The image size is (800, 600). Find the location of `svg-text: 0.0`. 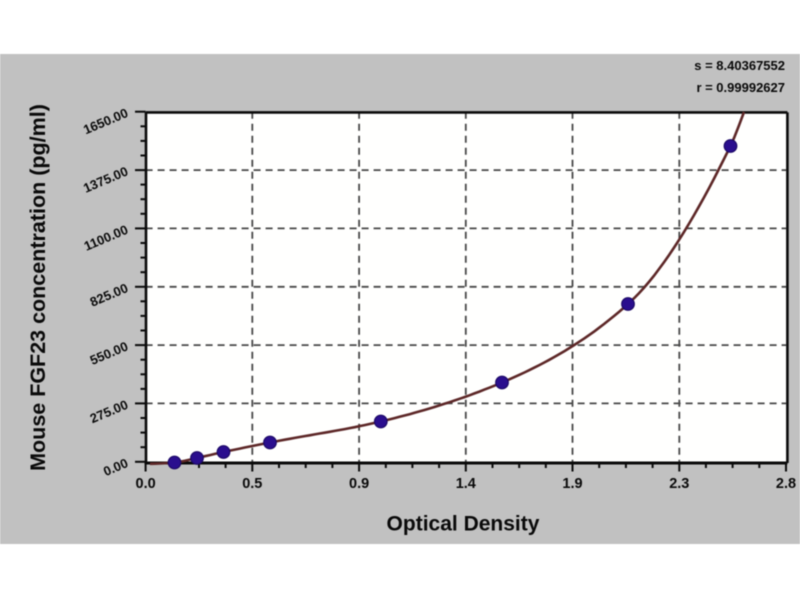

svg-text: 0.0 is located at coordinates (146, 484).